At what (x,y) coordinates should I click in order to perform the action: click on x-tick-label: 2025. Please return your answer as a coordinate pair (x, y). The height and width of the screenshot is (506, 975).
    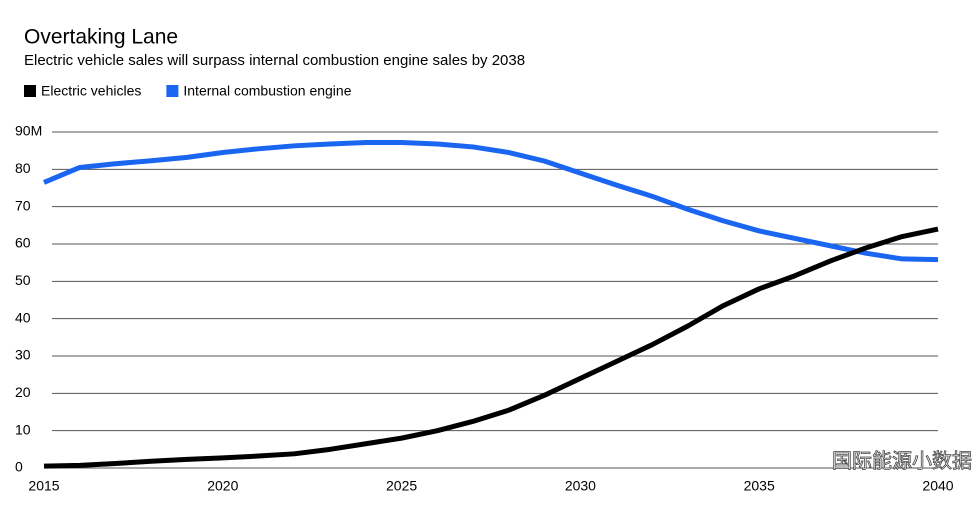
    Looking at the image, I should click on (401, 486).